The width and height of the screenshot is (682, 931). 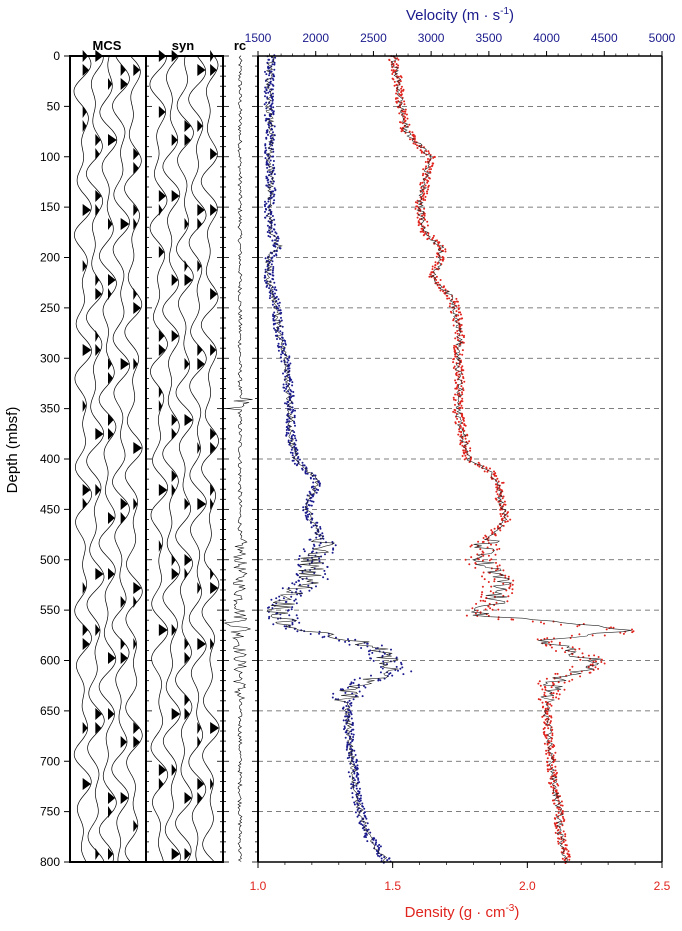 What do you see at coordinates (604, 38) in the screenshot?
I see `velocity-tick-label: 4500` at bounding box center [604, 38].